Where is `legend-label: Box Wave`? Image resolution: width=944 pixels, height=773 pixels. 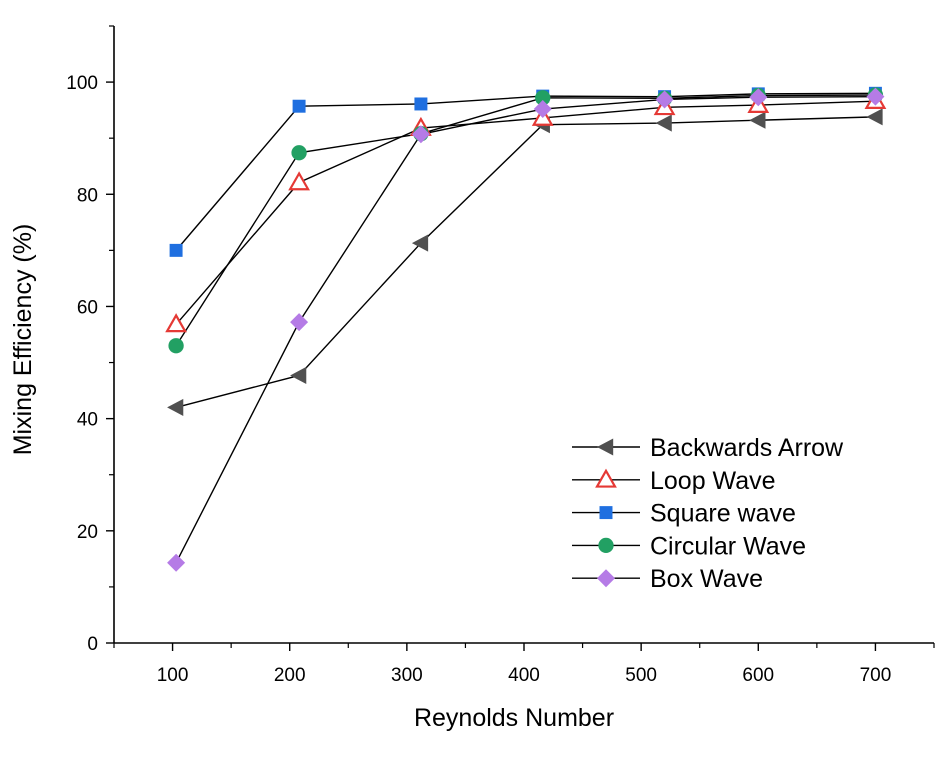 legend-label: Box Wave is located at coordinates (706, 579).